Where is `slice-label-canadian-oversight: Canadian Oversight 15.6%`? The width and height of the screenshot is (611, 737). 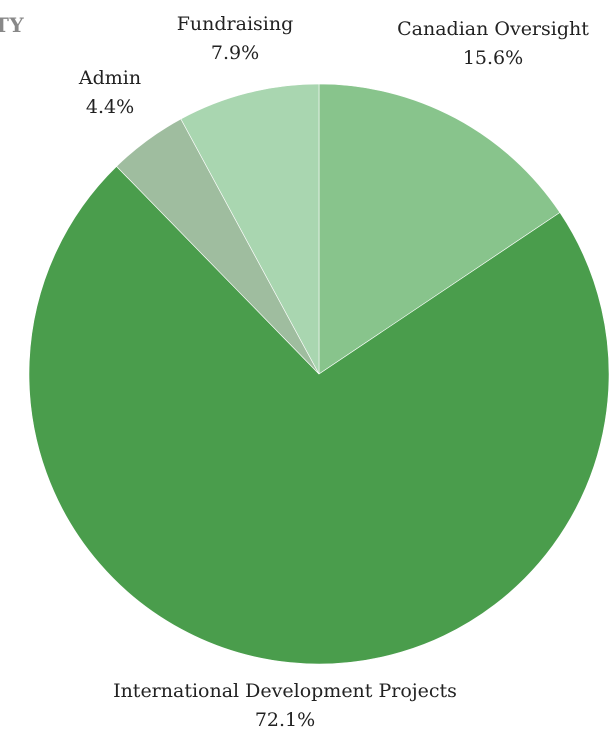
slice-label-canadian-oversight: Canadian Oversight 15.6% is located at coordinates (493, 44).